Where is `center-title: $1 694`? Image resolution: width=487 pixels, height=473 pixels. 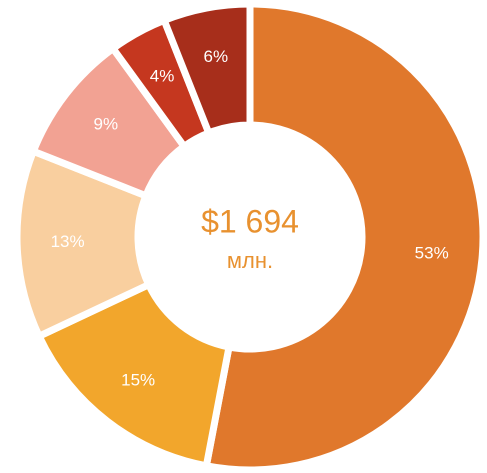 center-title: $1 694 is located at coordinates (250, 221).